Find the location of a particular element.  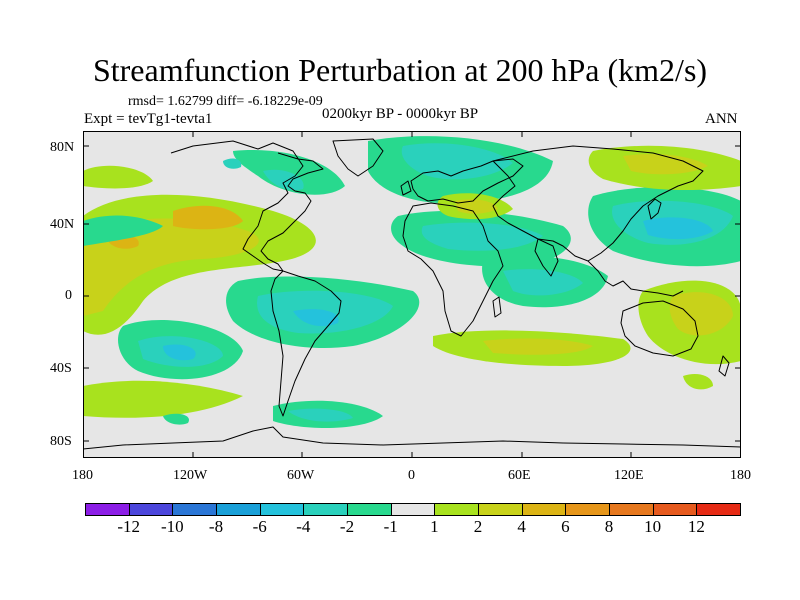

lon-label-0: 0 is located at coordinates (411, 475).